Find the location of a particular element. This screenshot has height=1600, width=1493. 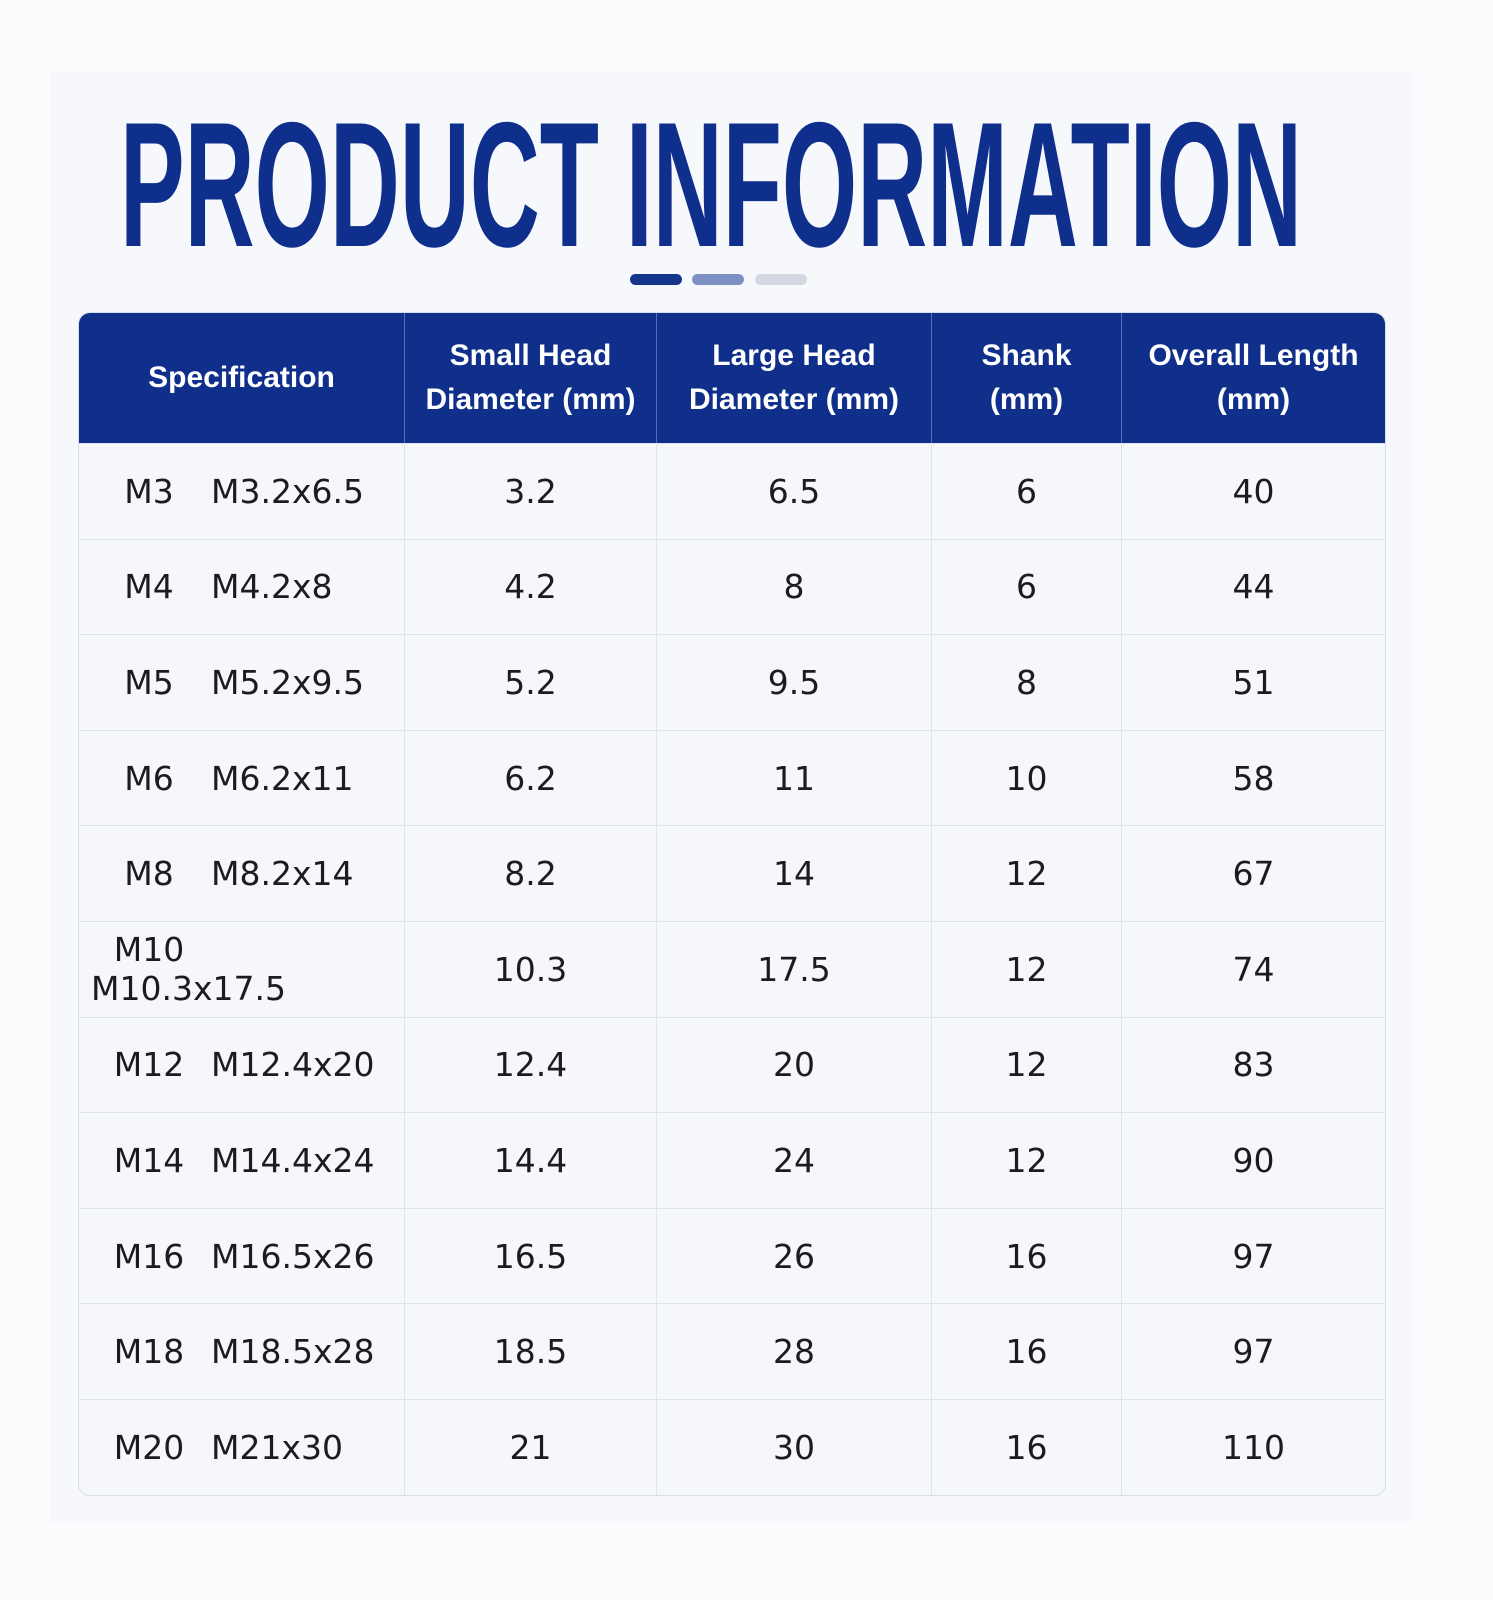

spec-cell: M3 M3.2x6.5 is located at coordinates (241, 491).